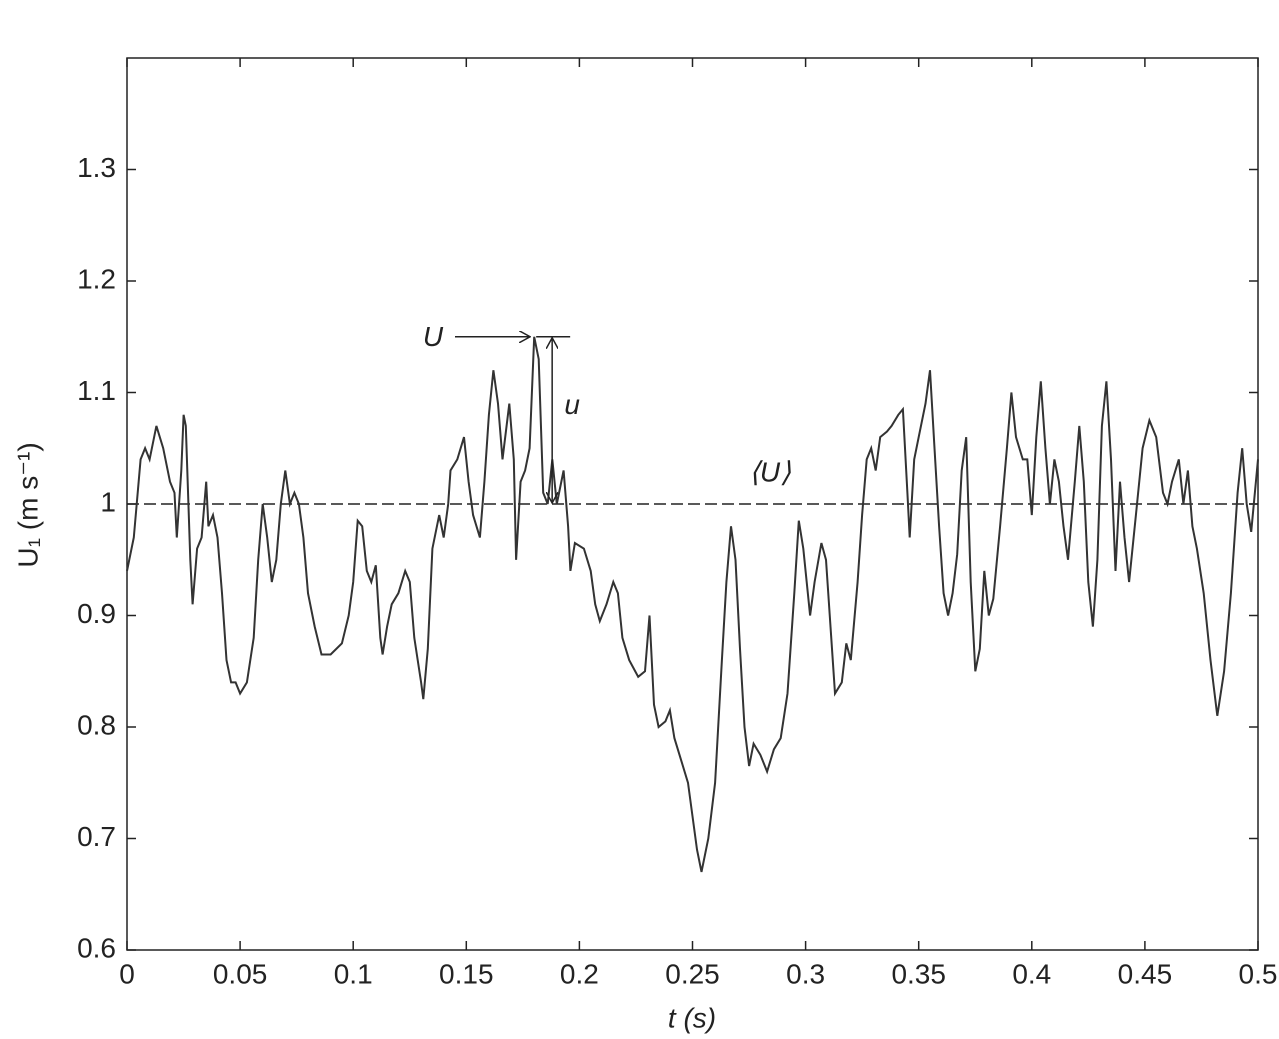  Describe the element at coordinates (96, 613) in the screenshot. I see `y-tick-label: 0.9` at that location.